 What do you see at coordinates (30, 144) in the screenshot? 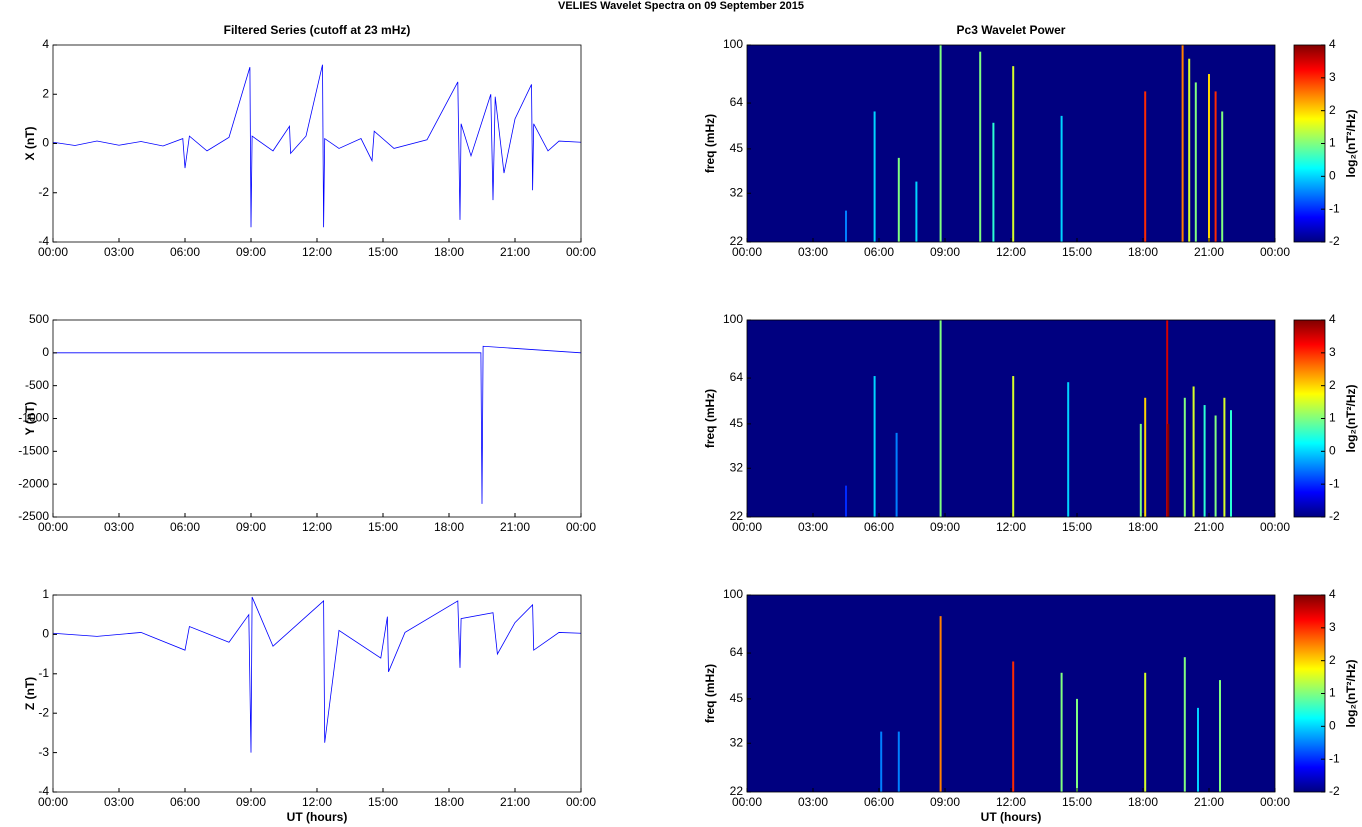
I see `y-axis-label: X (nT)` at bounding box center [30, 144].